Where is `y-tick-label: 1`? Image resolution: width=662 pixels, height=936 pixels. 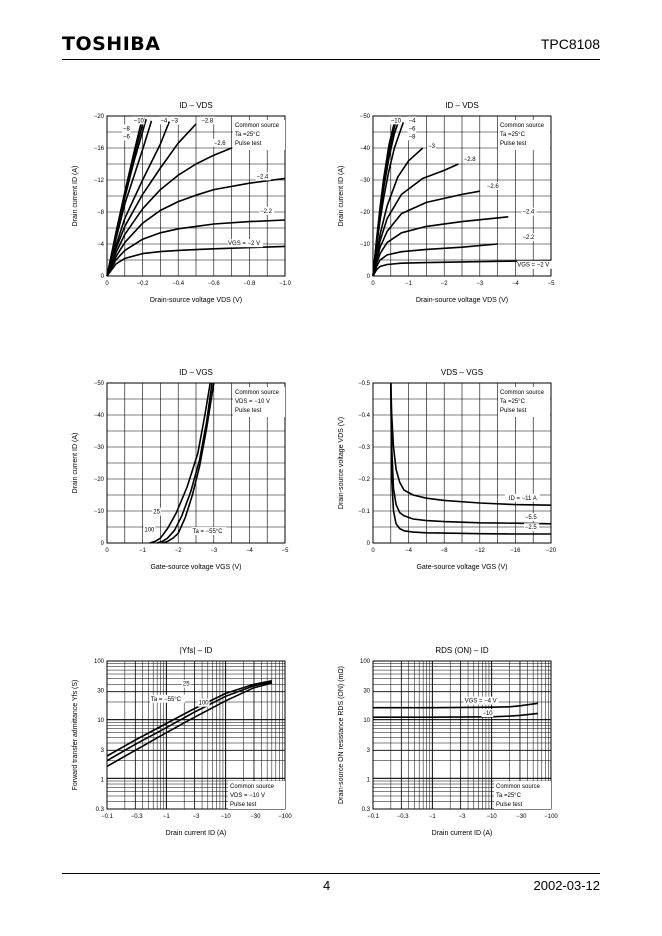 y-tick-label: 1 is located at coordinates (103, 780).